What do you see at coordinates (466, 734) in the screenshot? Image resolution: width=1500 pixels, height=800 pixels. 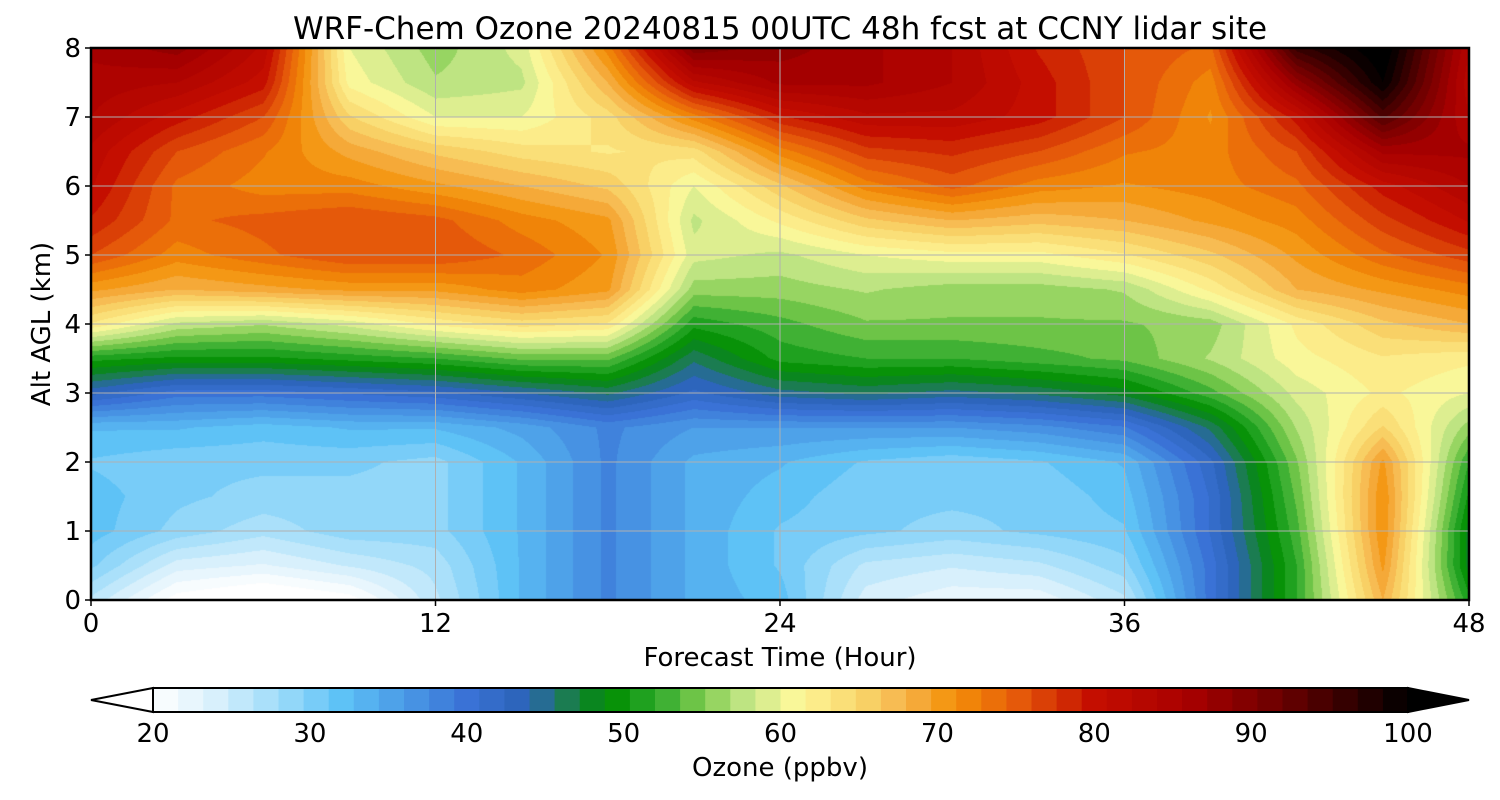 I see `colorbar-tick-label: 40` at bounding box center [466, 734].